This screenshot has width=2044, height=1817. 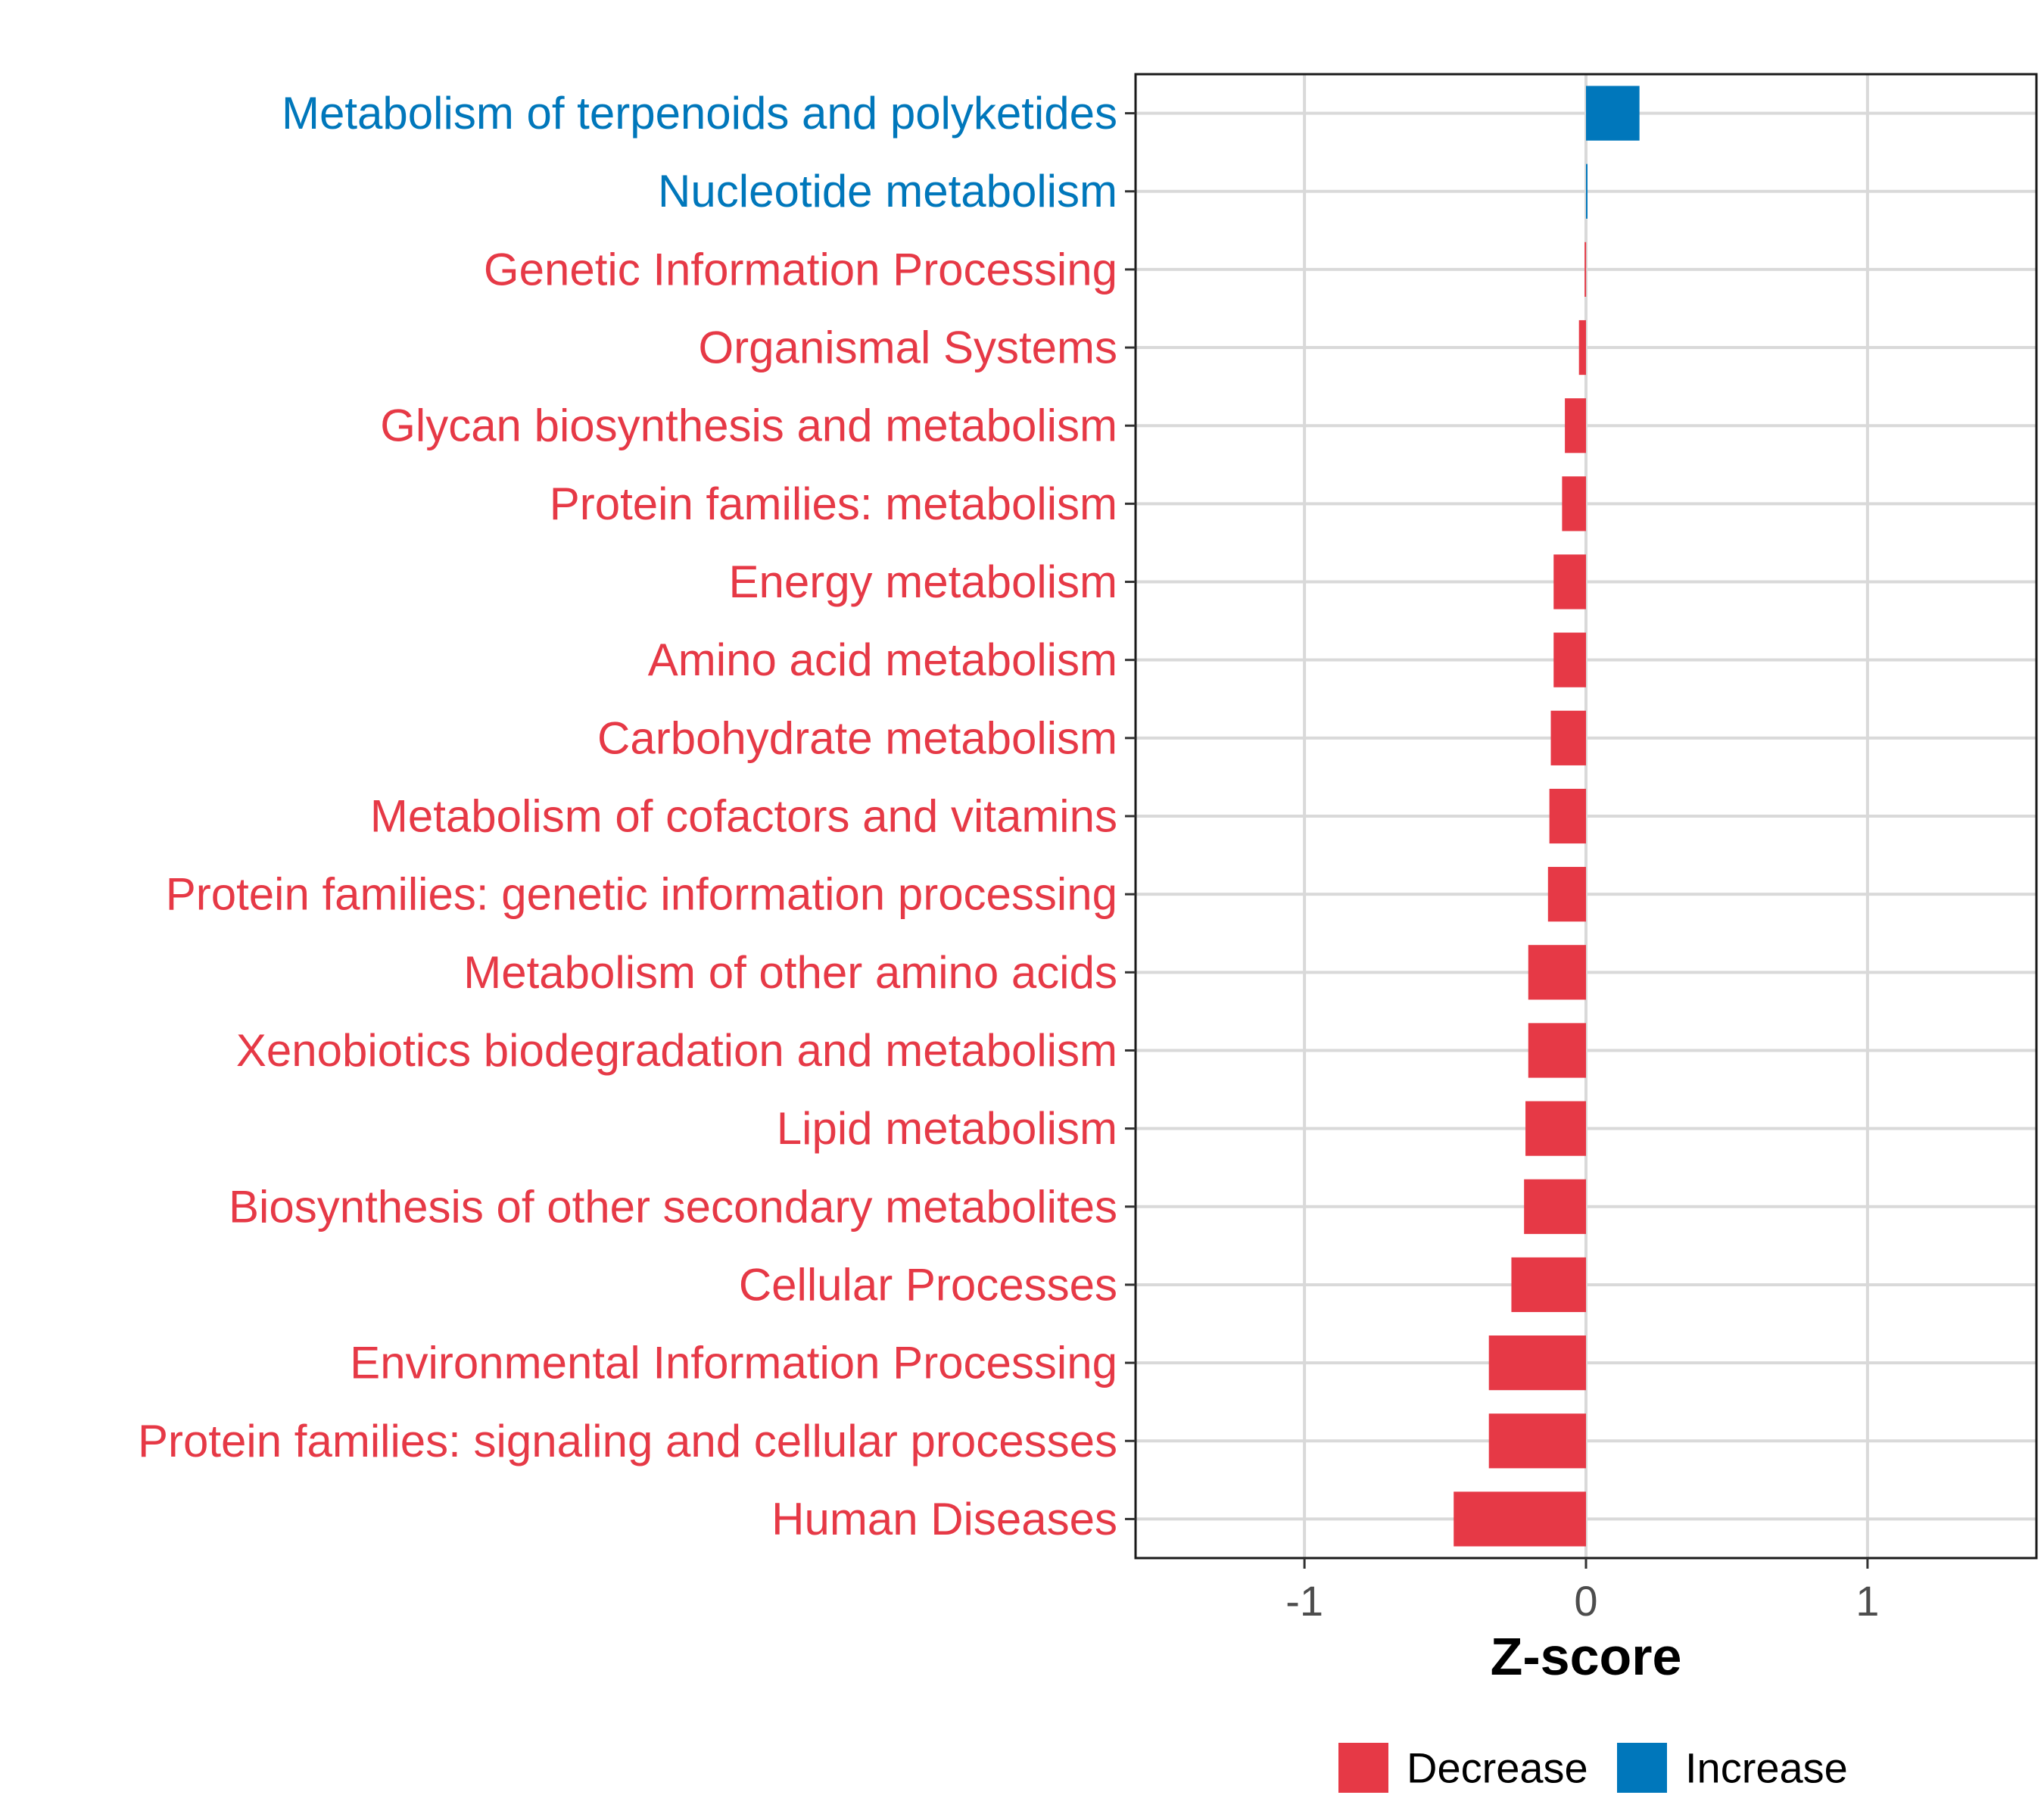 I want to click on category-label: Protein families: metabolism, so click(x=833, y=503).